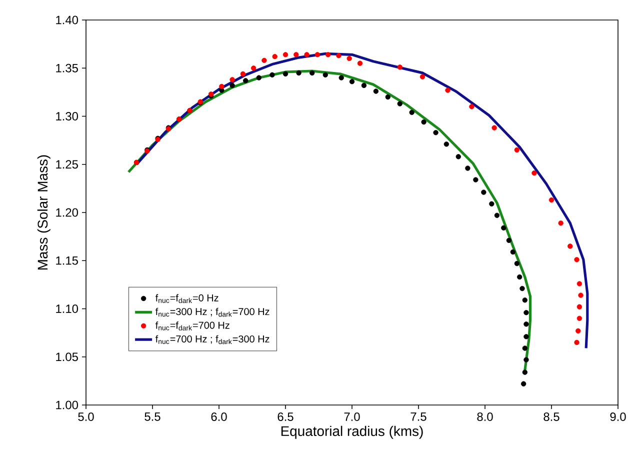 The height and width of the screenshot is (467, 633). I want to click on y-tick-label: 1.35, so click(67, 68).